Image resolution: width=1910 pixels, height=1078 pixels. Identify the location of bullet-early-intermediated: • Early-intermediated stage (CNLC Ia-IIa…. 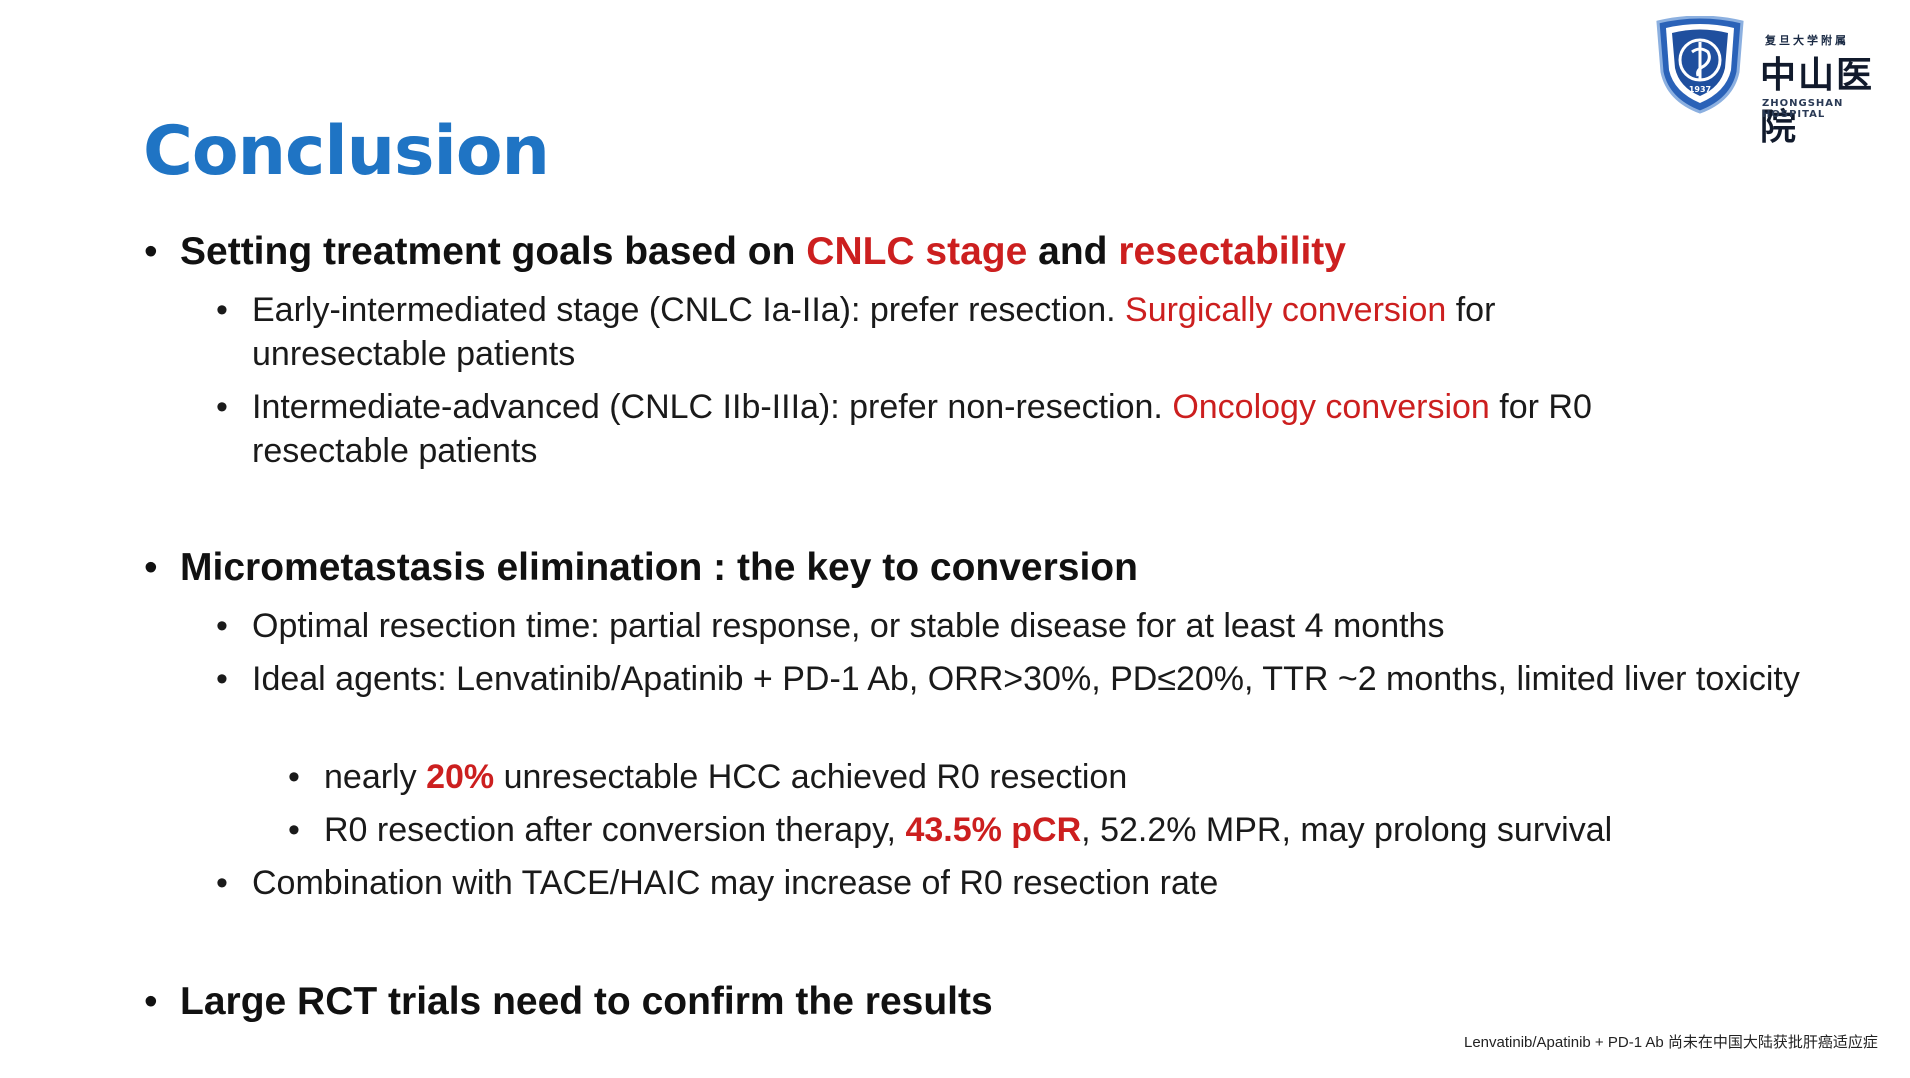
(924, 332).